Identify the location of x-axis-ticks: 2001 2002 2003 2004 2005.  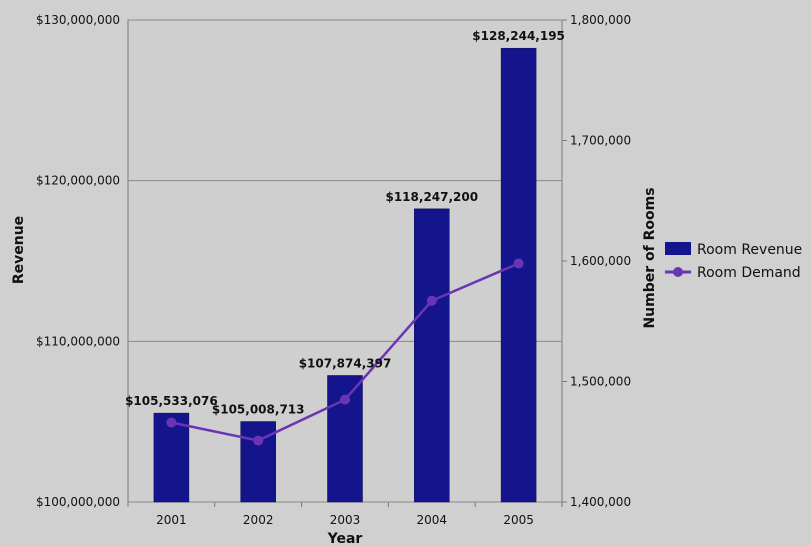
(345, 514).